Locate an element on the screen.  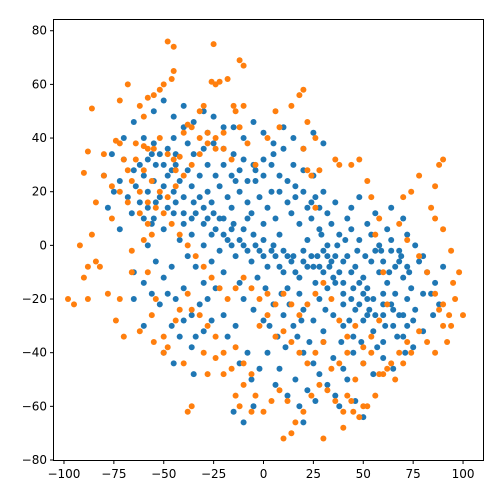
x-tick-label: 0 is located at coordinates (264, 474).